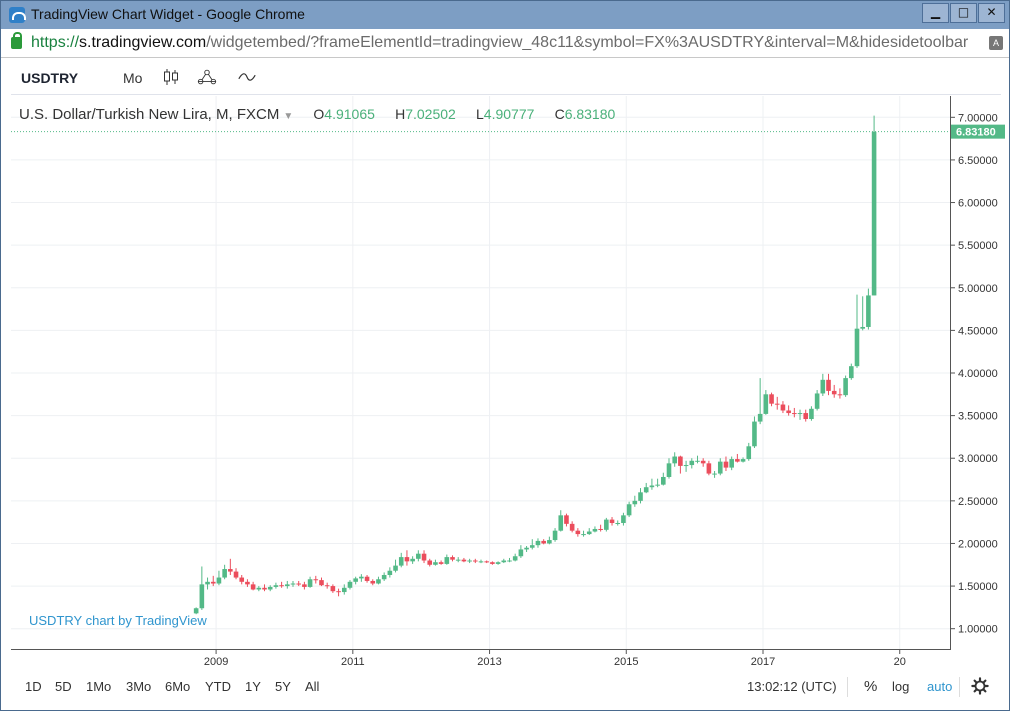 This screenshot has width=1010, height=711. I want to click on indicators-icon, so click(207, 77).